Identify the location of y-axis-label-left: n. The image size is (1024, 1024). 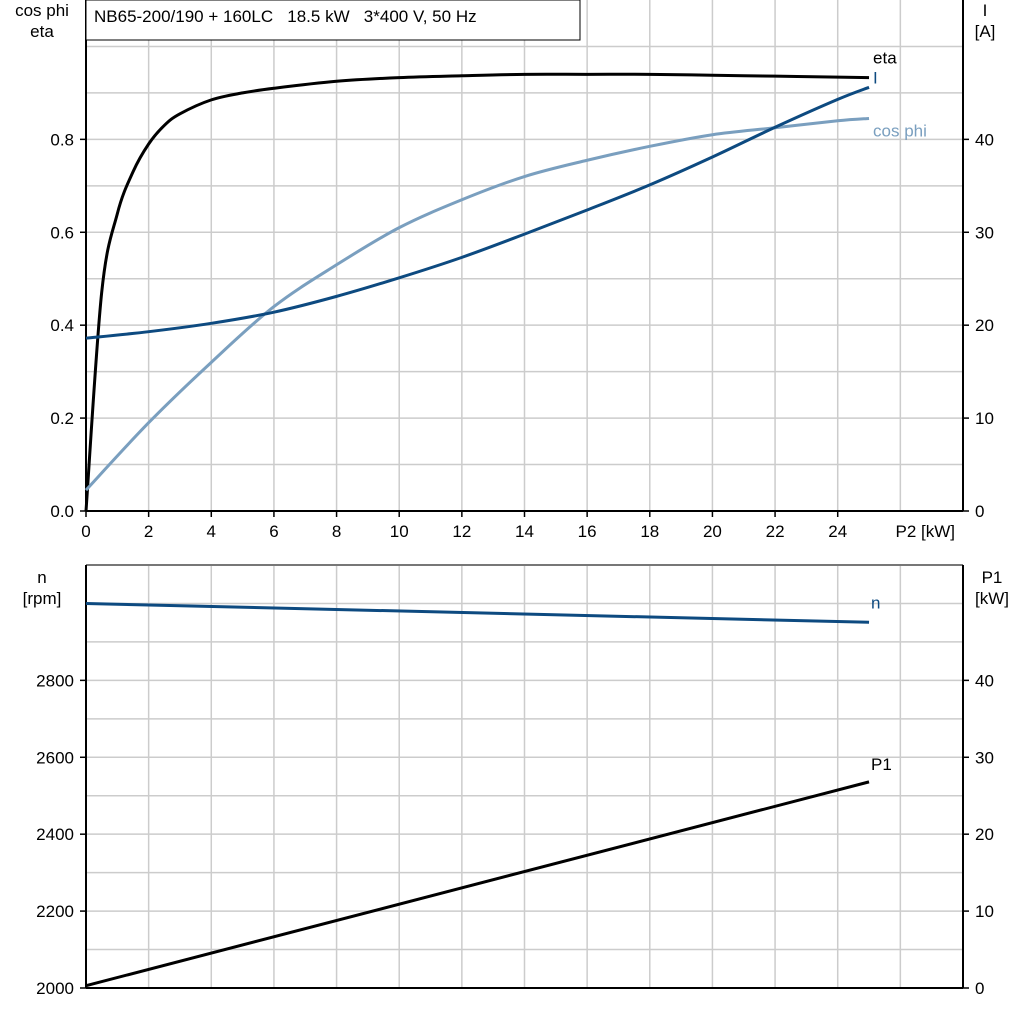
(41, 577).